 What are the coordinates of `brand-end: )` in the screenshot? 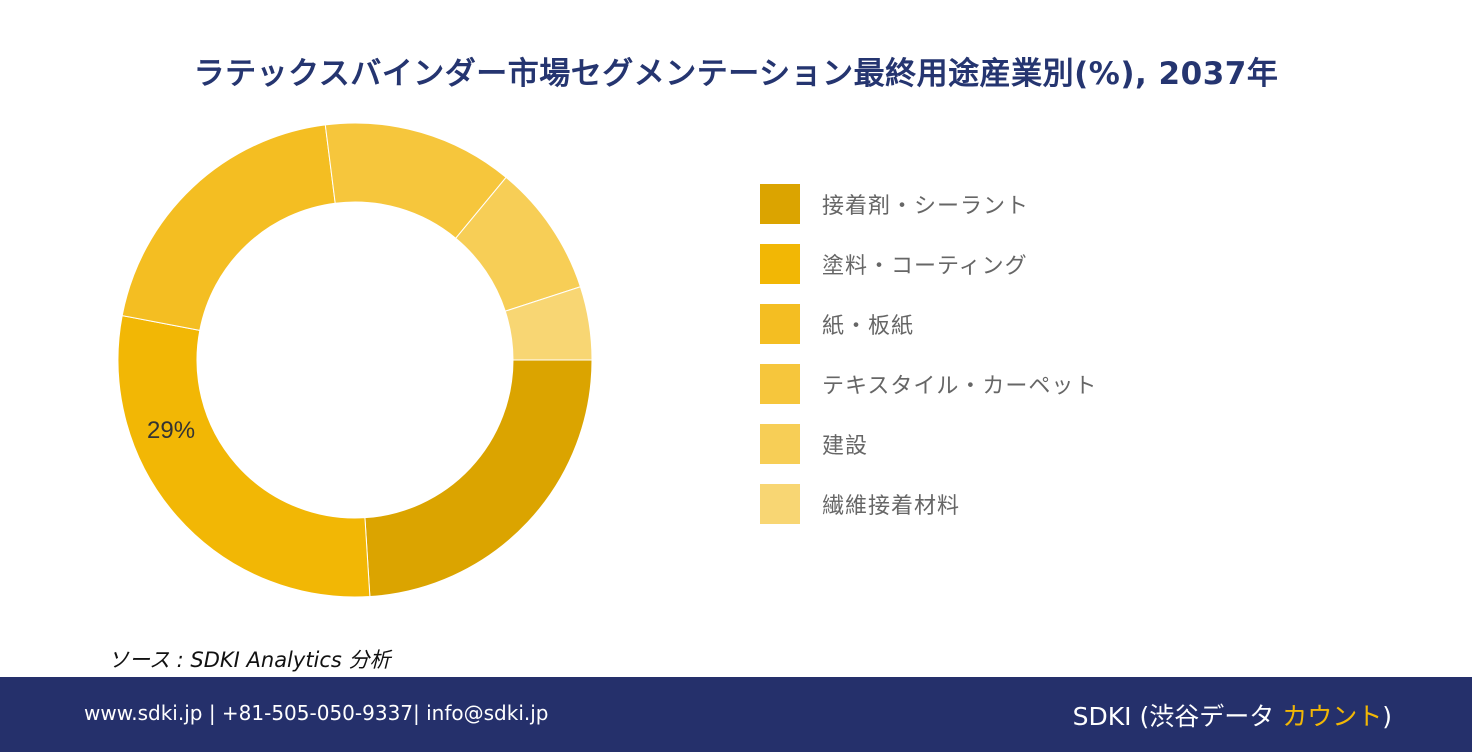 It's located at (1387, 716).